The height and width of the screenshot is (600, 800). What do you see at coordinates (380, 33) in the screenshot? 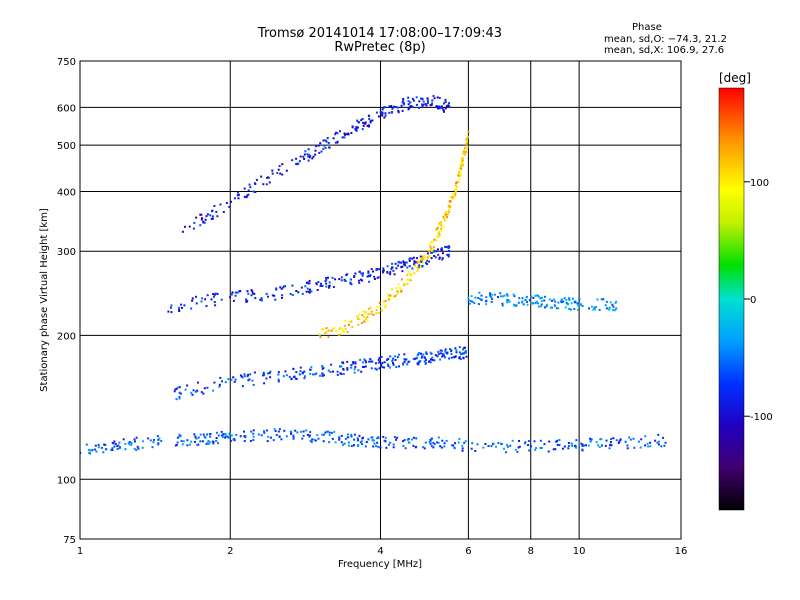
I see `chart-title: Tromsø 20141014 17:08:00–17:09:43` at bounding box center [380, 33].